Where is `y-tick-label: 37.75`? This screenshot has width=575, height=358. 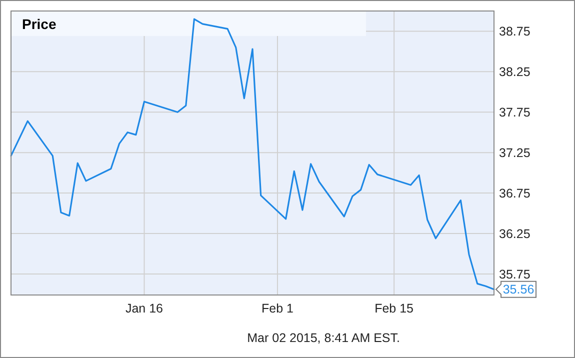 y-tick-label: 37.75 is located at coordinates (514, 113).